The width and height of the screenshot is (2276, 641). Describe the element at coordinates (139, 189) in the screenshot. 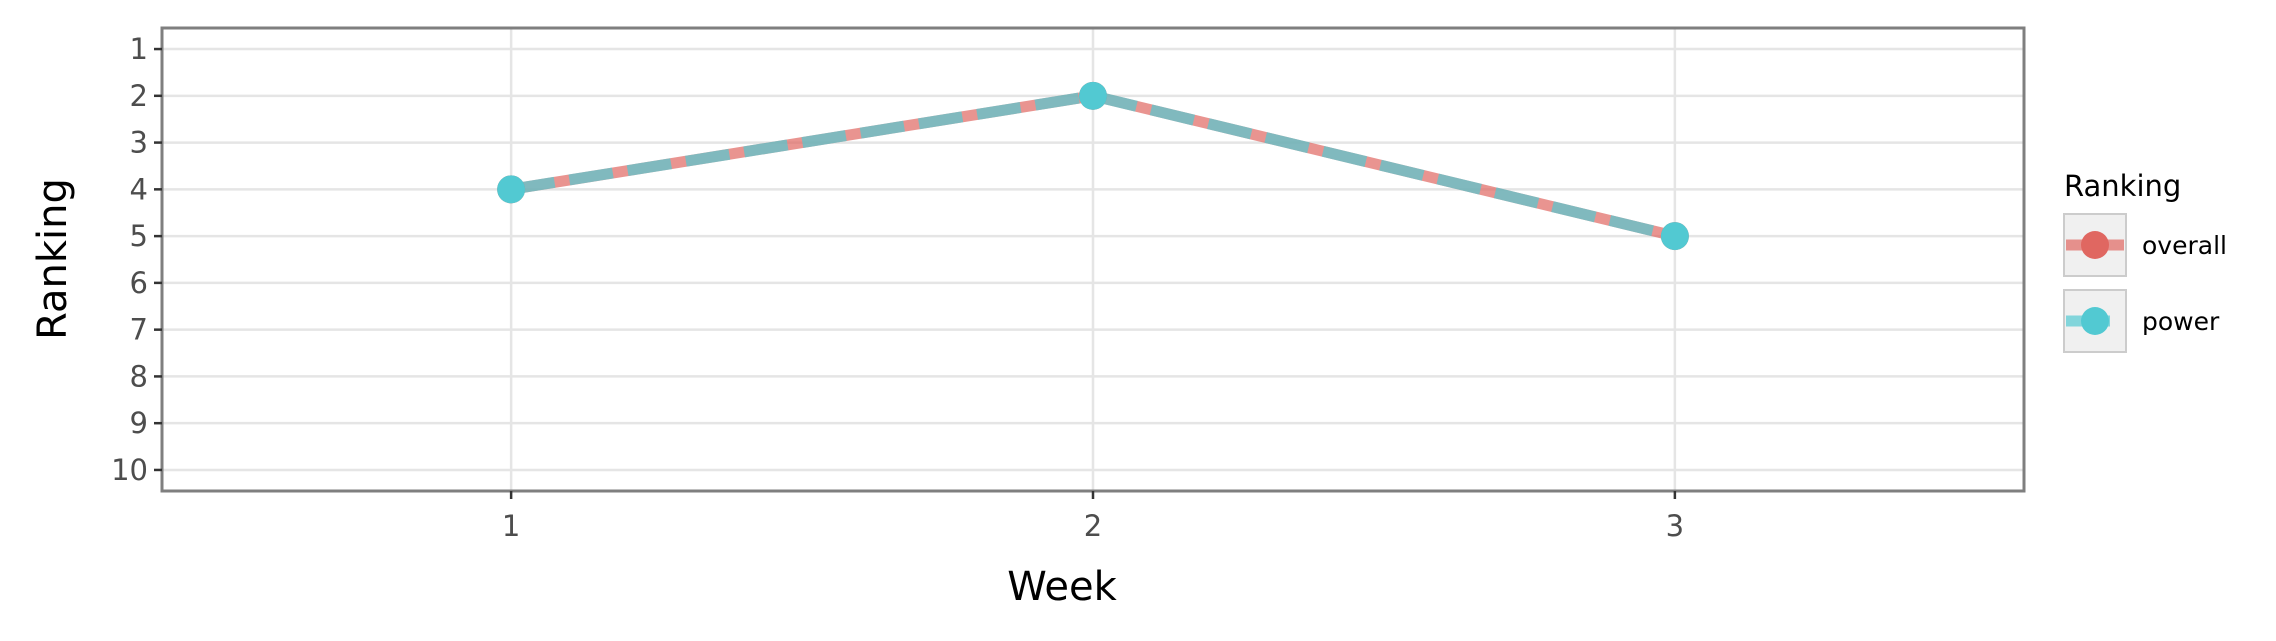

I see `y-tick-label: 4` at that location.